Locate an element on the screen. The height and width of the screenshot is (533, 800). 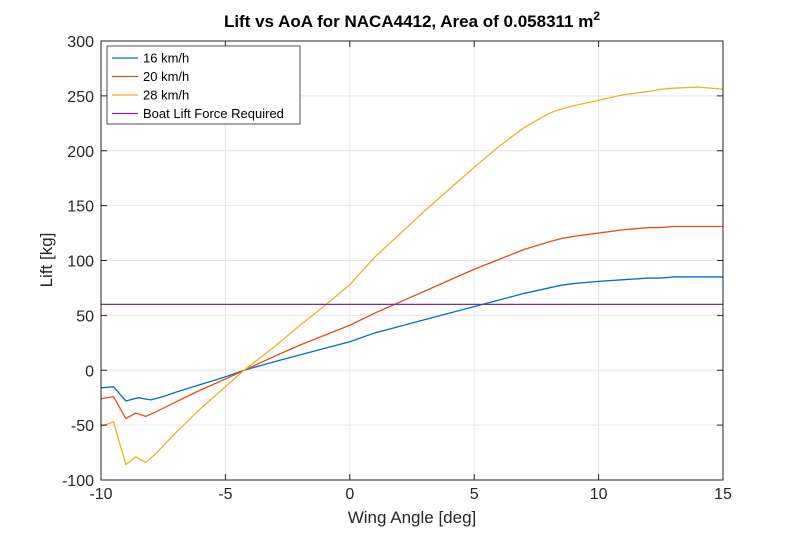
y-axis-label: Lift [kg] is located at coordinates (46, 260).